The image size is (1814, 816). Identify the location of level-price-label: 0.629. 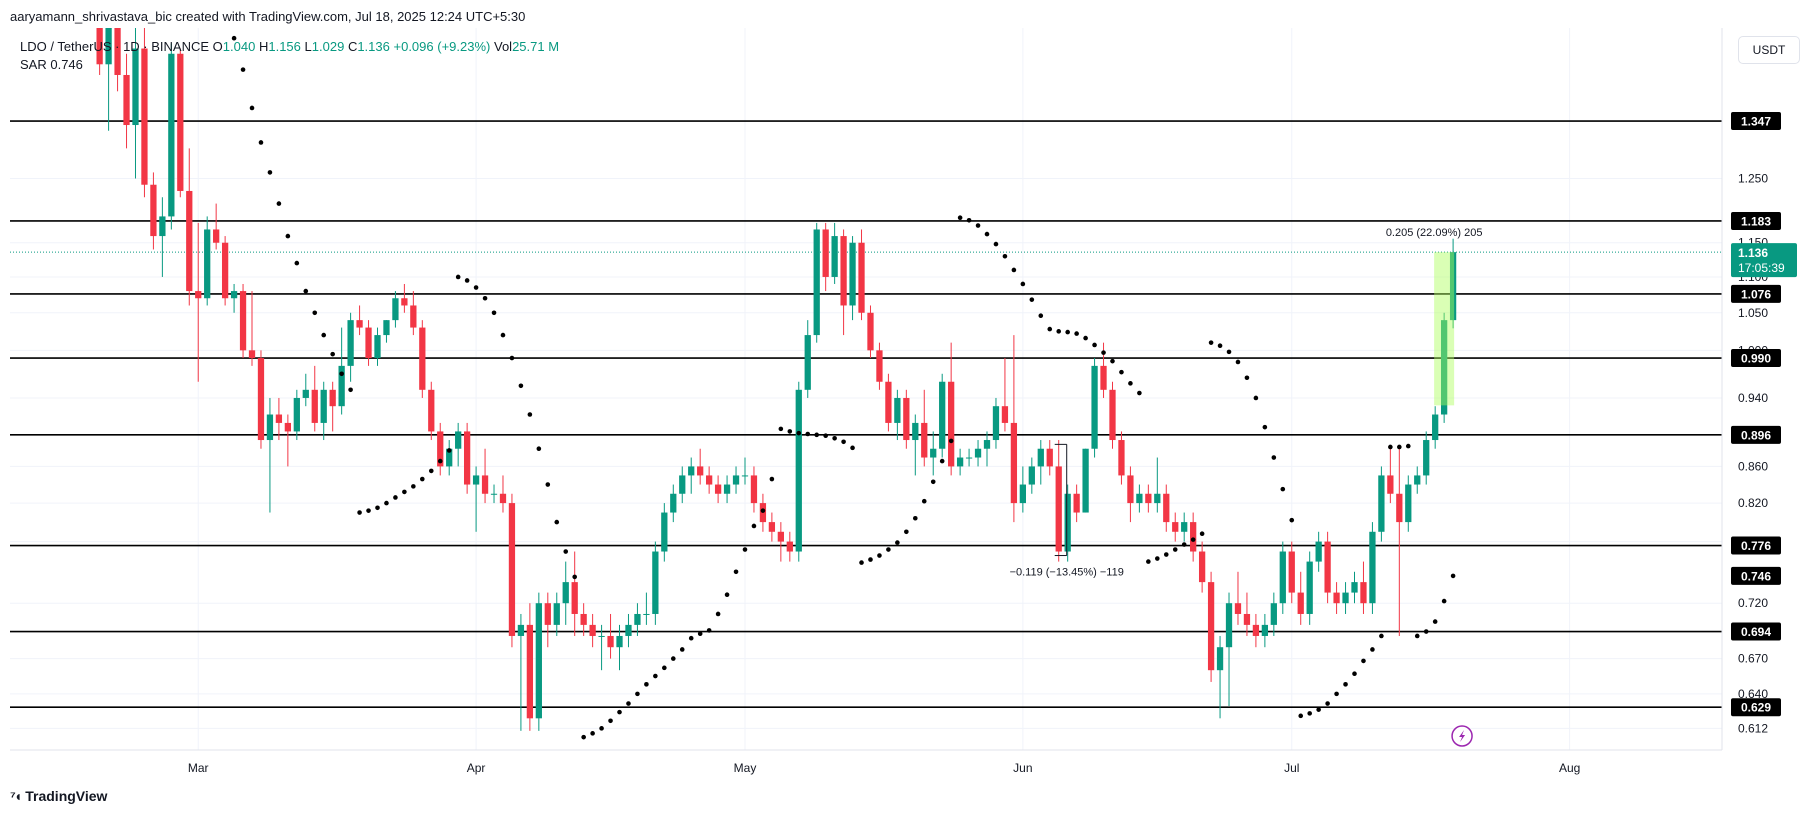
(1756, 708).